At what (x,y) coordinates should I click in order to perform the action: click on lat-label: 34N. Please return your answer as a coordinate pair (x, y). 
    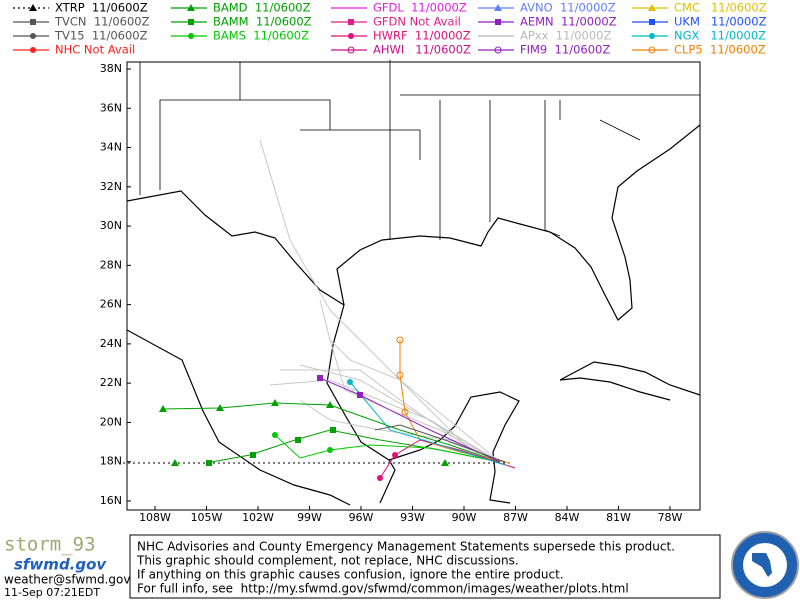
    Looking at the image, I should click on (111, 147).